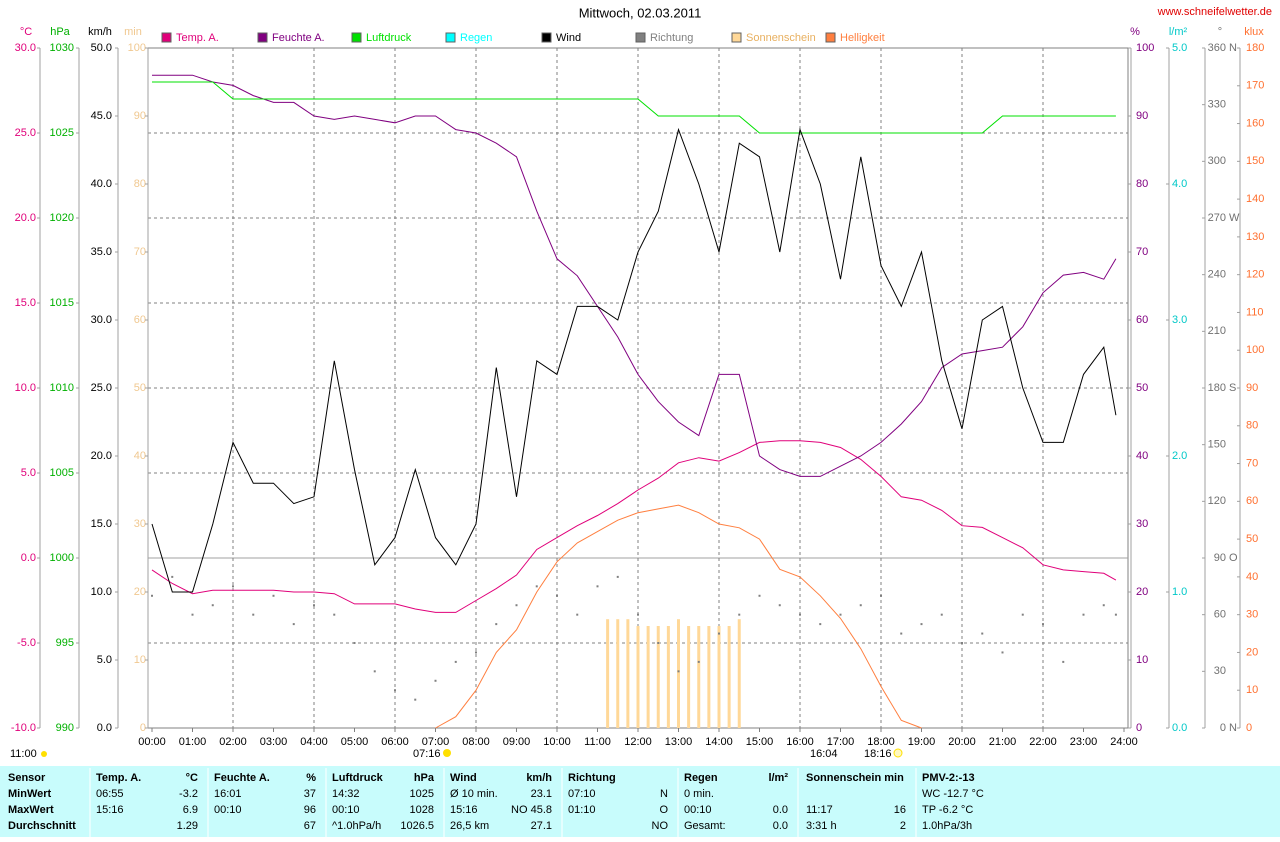 The image size is (1280, 842). I want to click on table-cell: NO, so click(660, 826).